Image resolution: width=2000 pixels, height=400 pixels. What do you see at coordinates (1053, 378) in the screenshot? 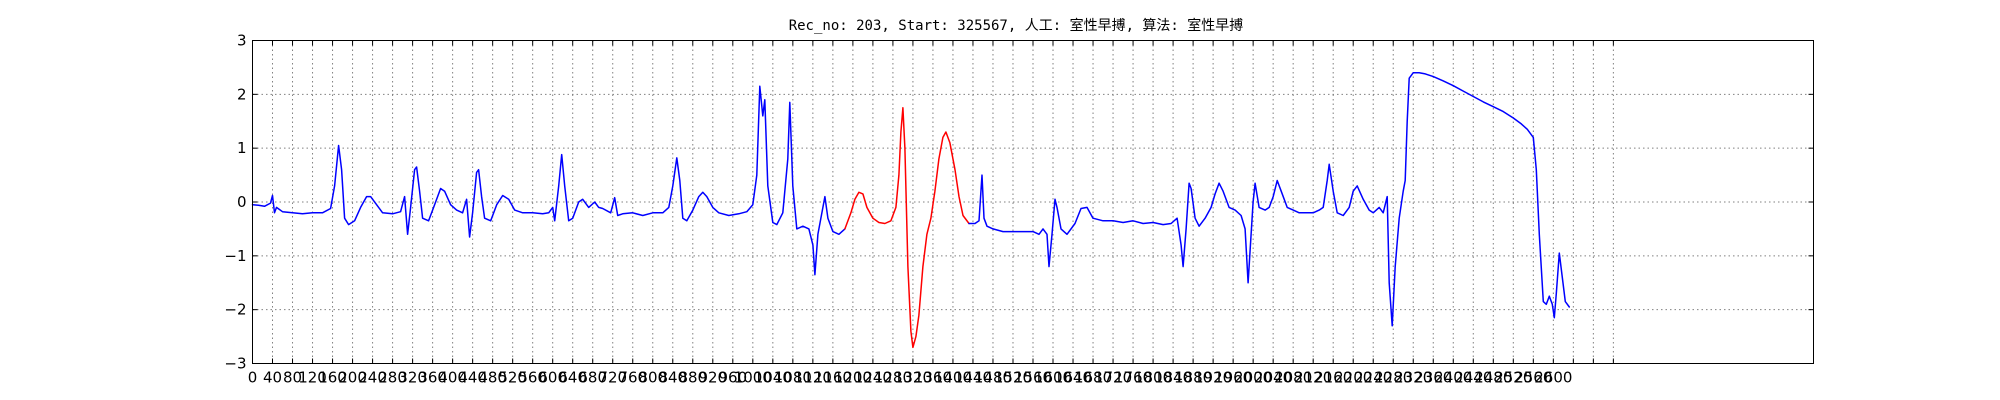
I see `x-tick-label: 1600` at bounding box center [1053, 378].